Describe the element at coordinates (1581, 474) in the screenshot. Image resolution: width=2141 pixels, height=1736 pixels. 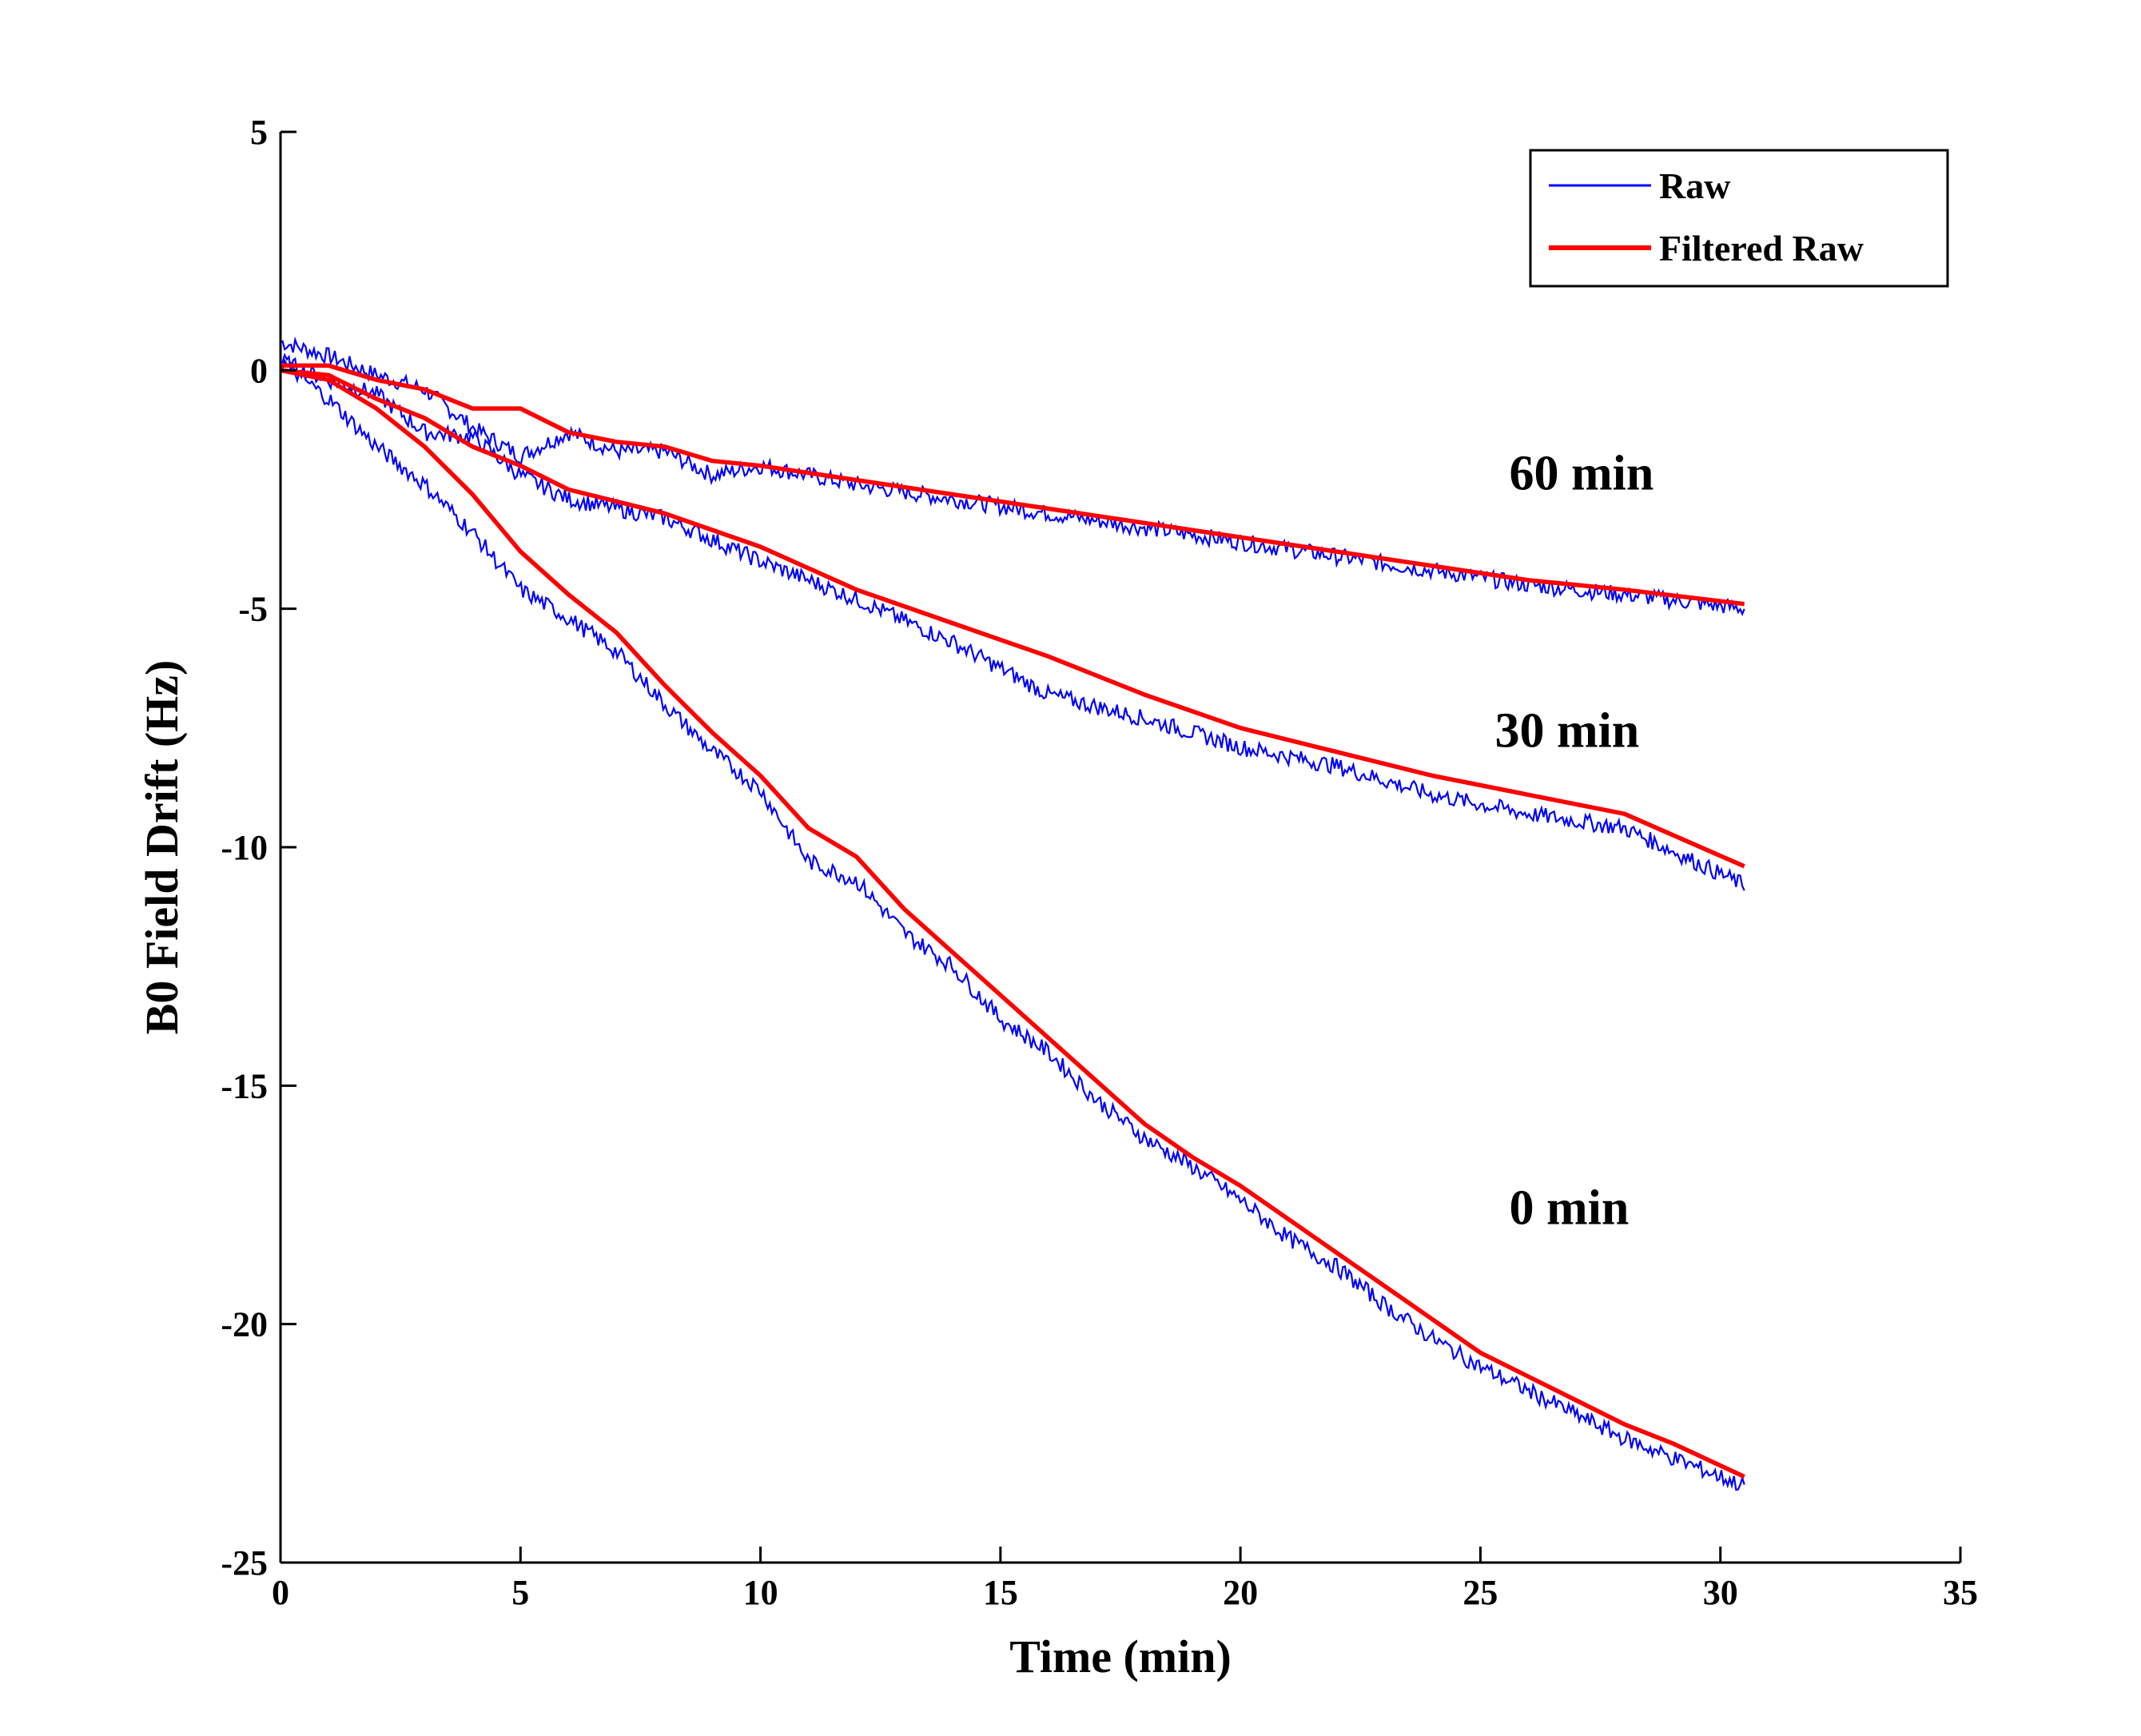
I see `series-annotation: 60 min` at that location.